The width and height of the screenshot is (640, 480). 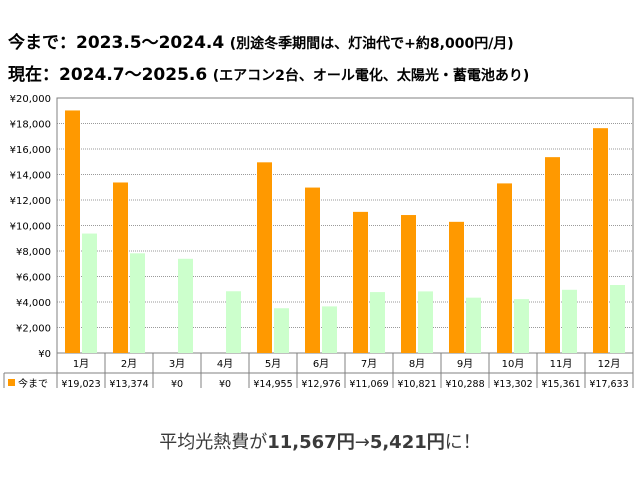 I want to click on data-label: ¥10,821, so click(x=416, y=383).